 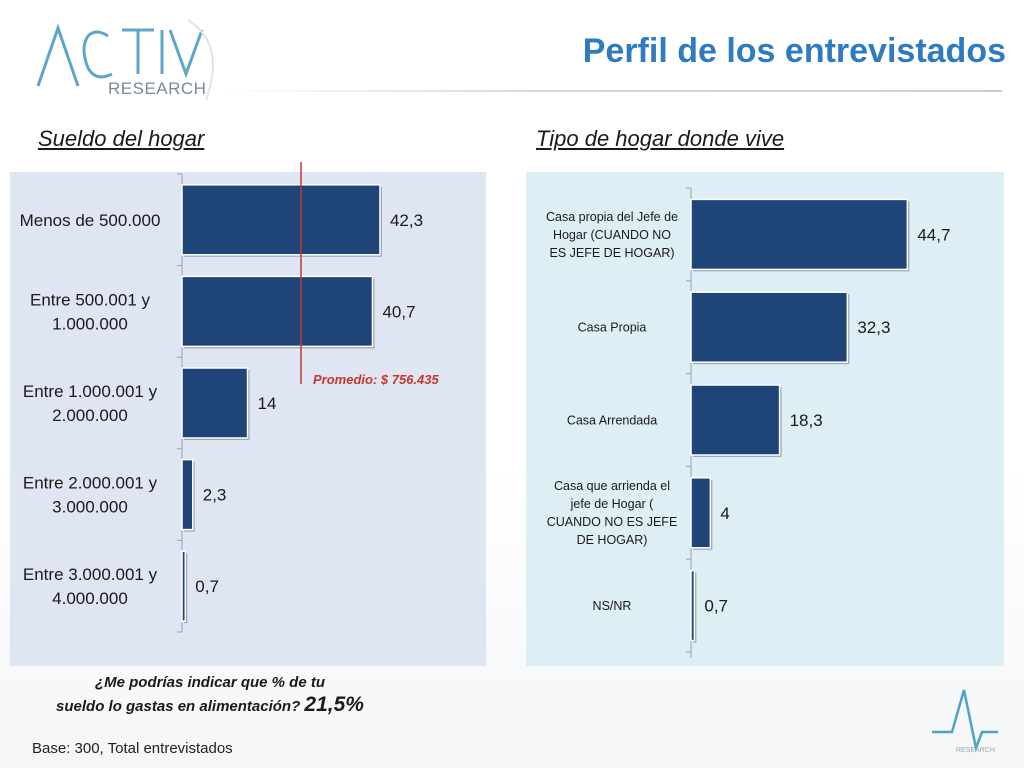 I want to click on category-label: 4.000.000, so click(x=90, y=598).